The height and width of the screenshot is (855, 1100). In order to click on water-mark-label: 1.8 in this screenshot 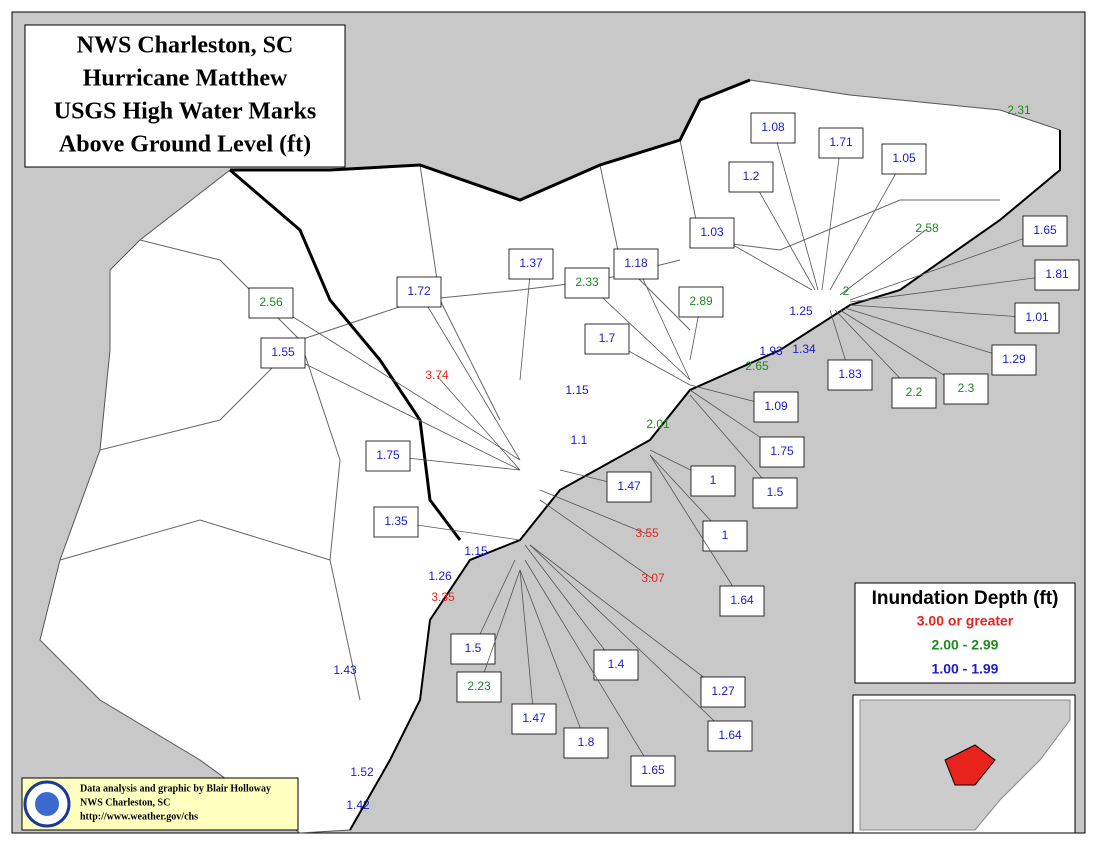, I will do `click(586, 742)`.